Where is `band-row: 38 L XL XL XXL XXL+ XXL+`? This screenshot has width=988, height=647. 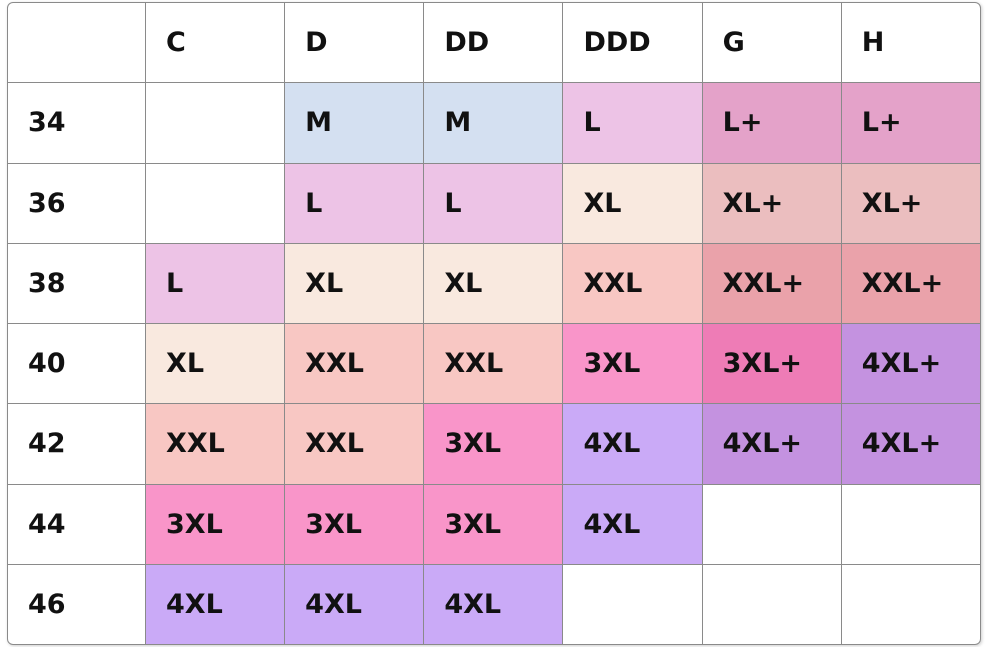
band-row: 38 L XL XL XXL XXL+ XXL+ is located at coordinates (494, 283).